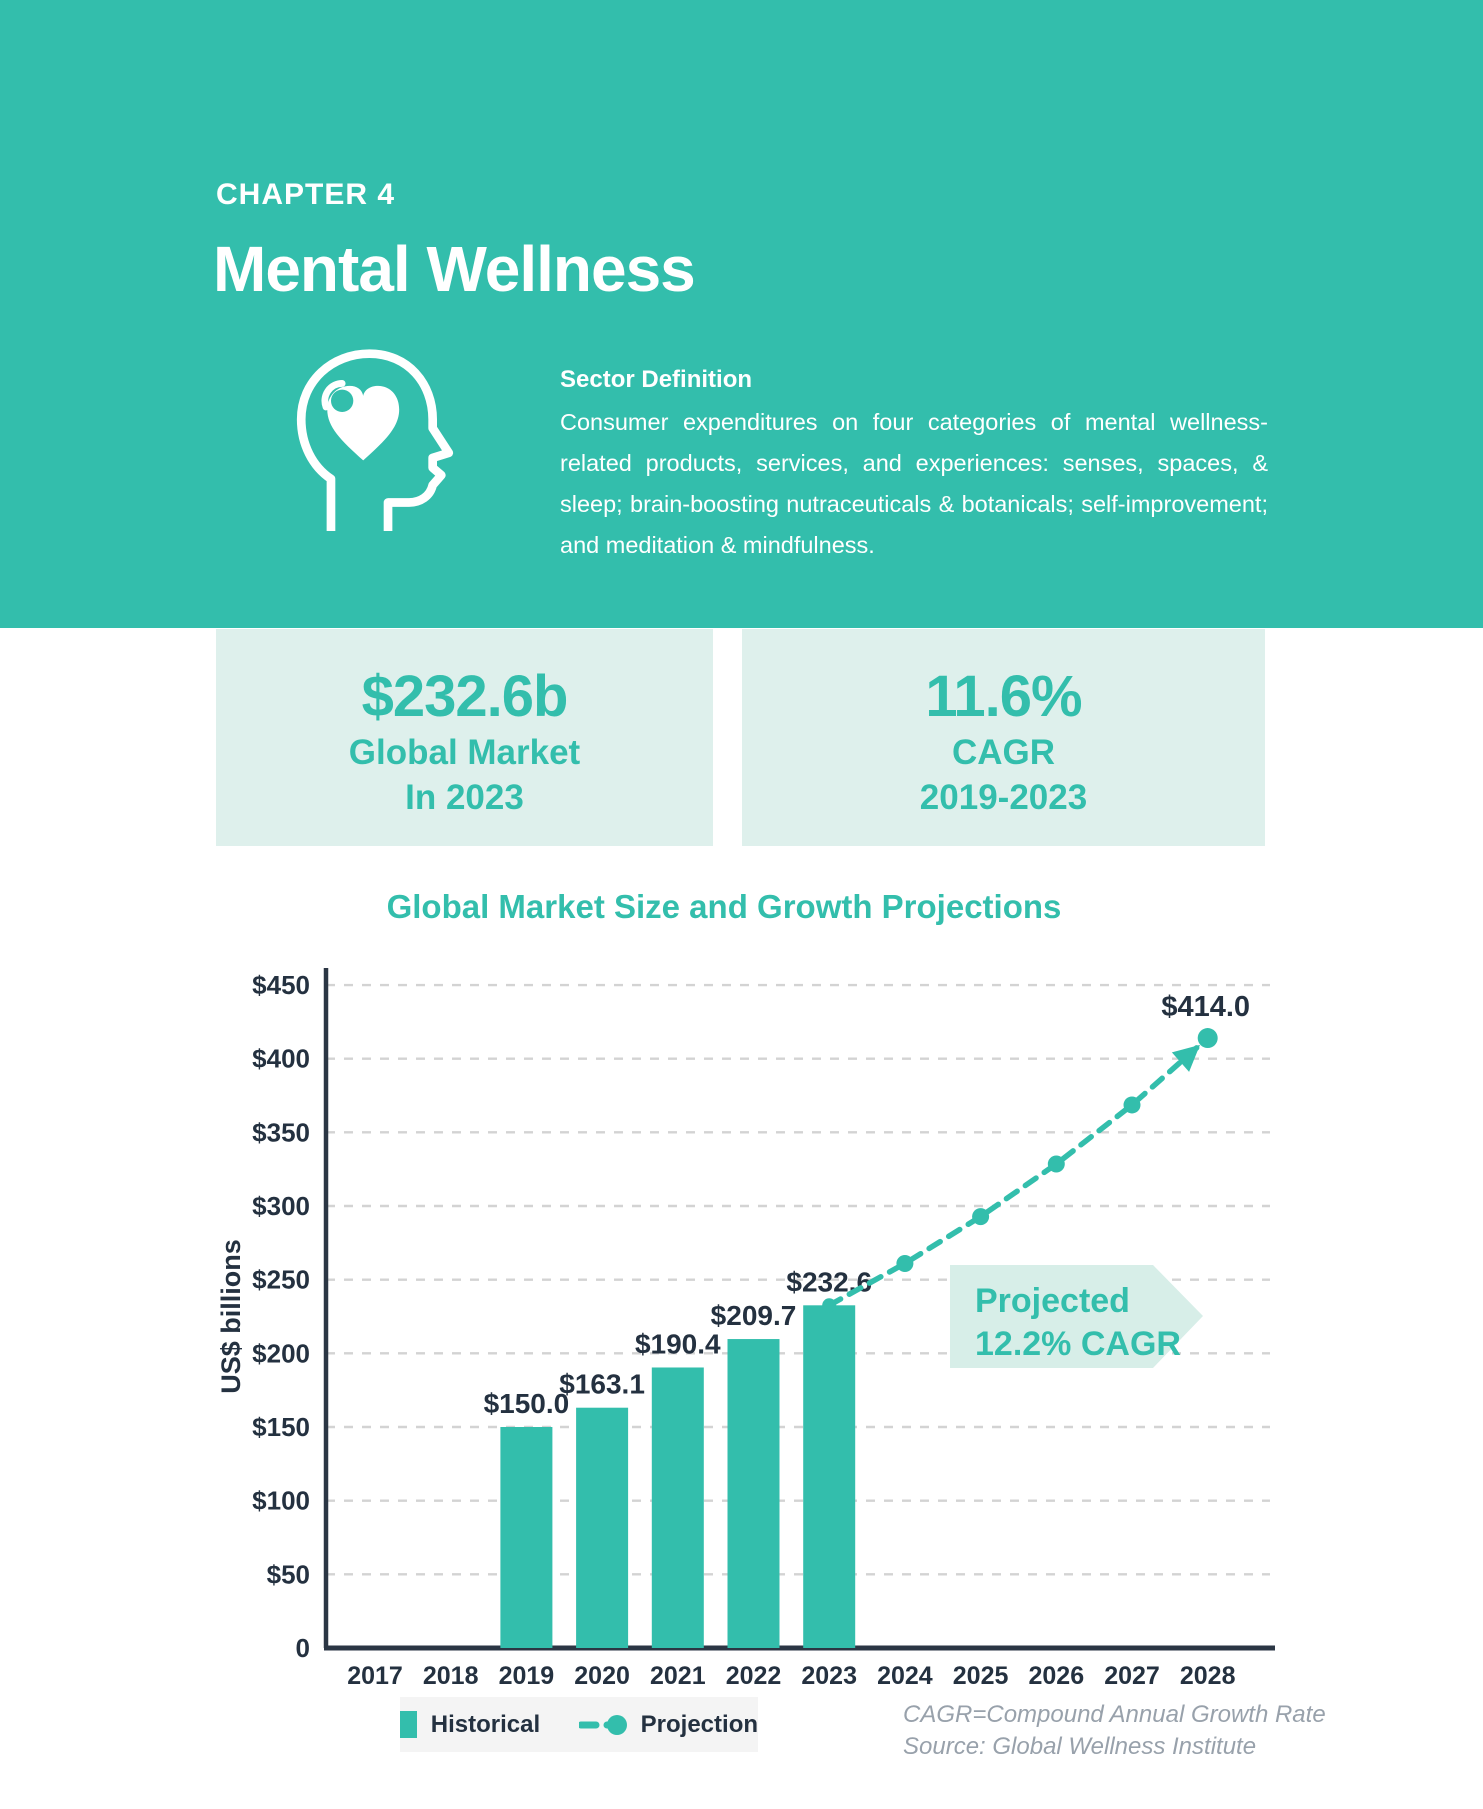  What do you see at coordinates (464, 797) in the screenshot?
I see `stat-label-line2: In 2023` at bounding box center [464, 797].